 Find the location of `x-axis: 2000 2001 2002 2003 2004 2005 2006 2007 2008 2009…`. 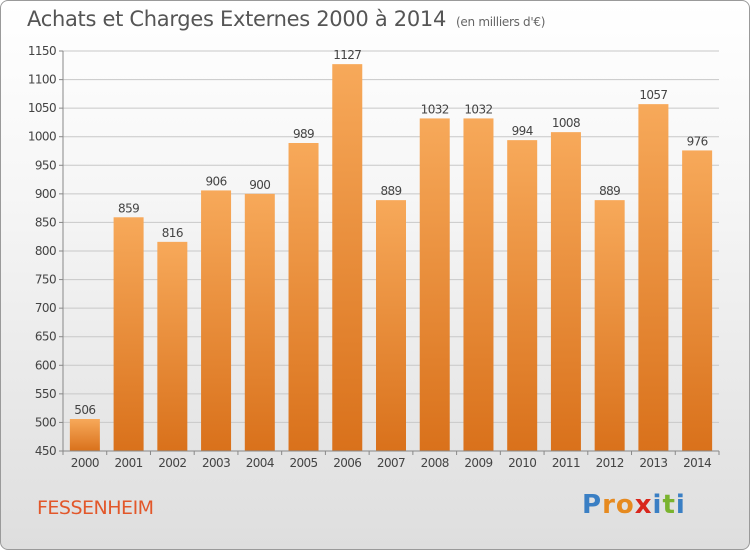

x-axis: 2000 2001 2002 2003 2004 2005 2006 2007 2008 2009… is located at coordinates (391, 460).